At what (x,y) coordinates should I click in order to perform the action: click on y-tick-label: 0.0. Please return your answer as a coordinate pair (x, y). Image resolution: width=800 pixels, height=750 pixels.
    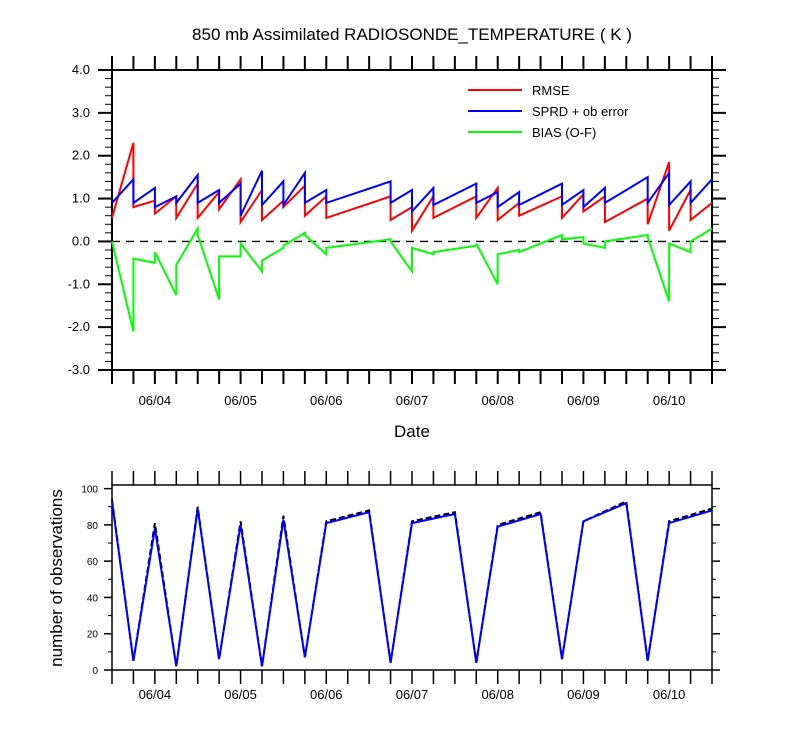
    Looking at the image, I should click on (81, 240).